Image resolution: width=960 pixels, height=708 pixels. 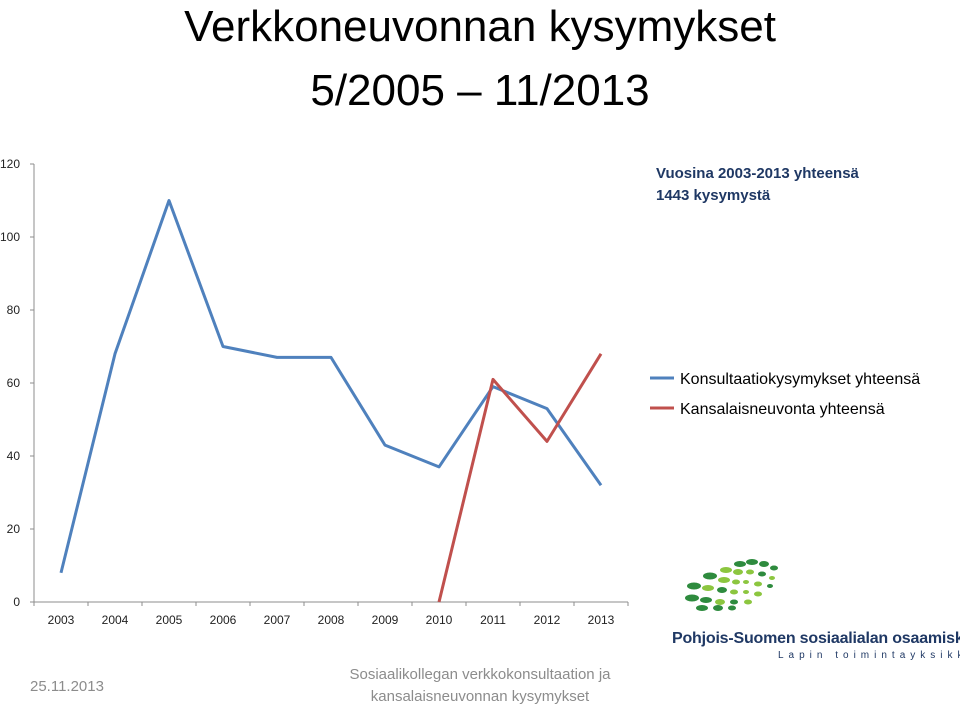 I want to click on y-tick-label: 120, so click(x=10, y=164).